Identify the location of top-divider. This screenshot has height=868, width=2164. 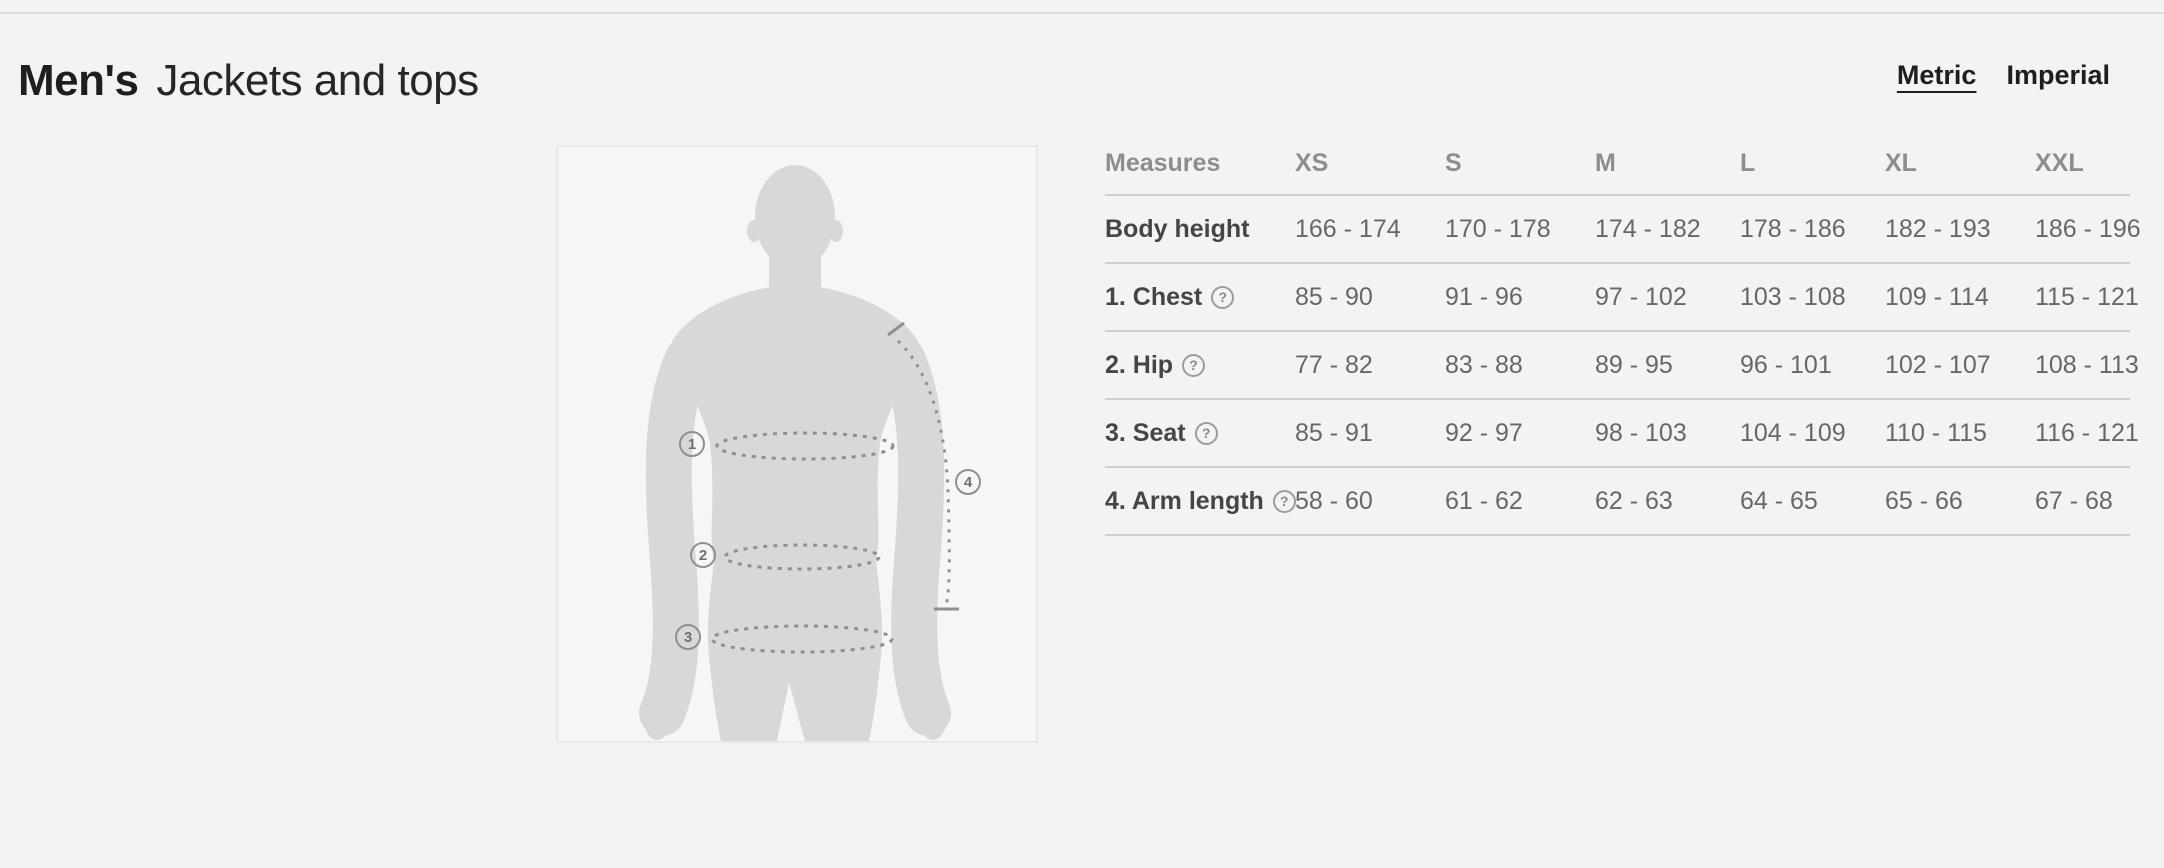
(1082, 13).